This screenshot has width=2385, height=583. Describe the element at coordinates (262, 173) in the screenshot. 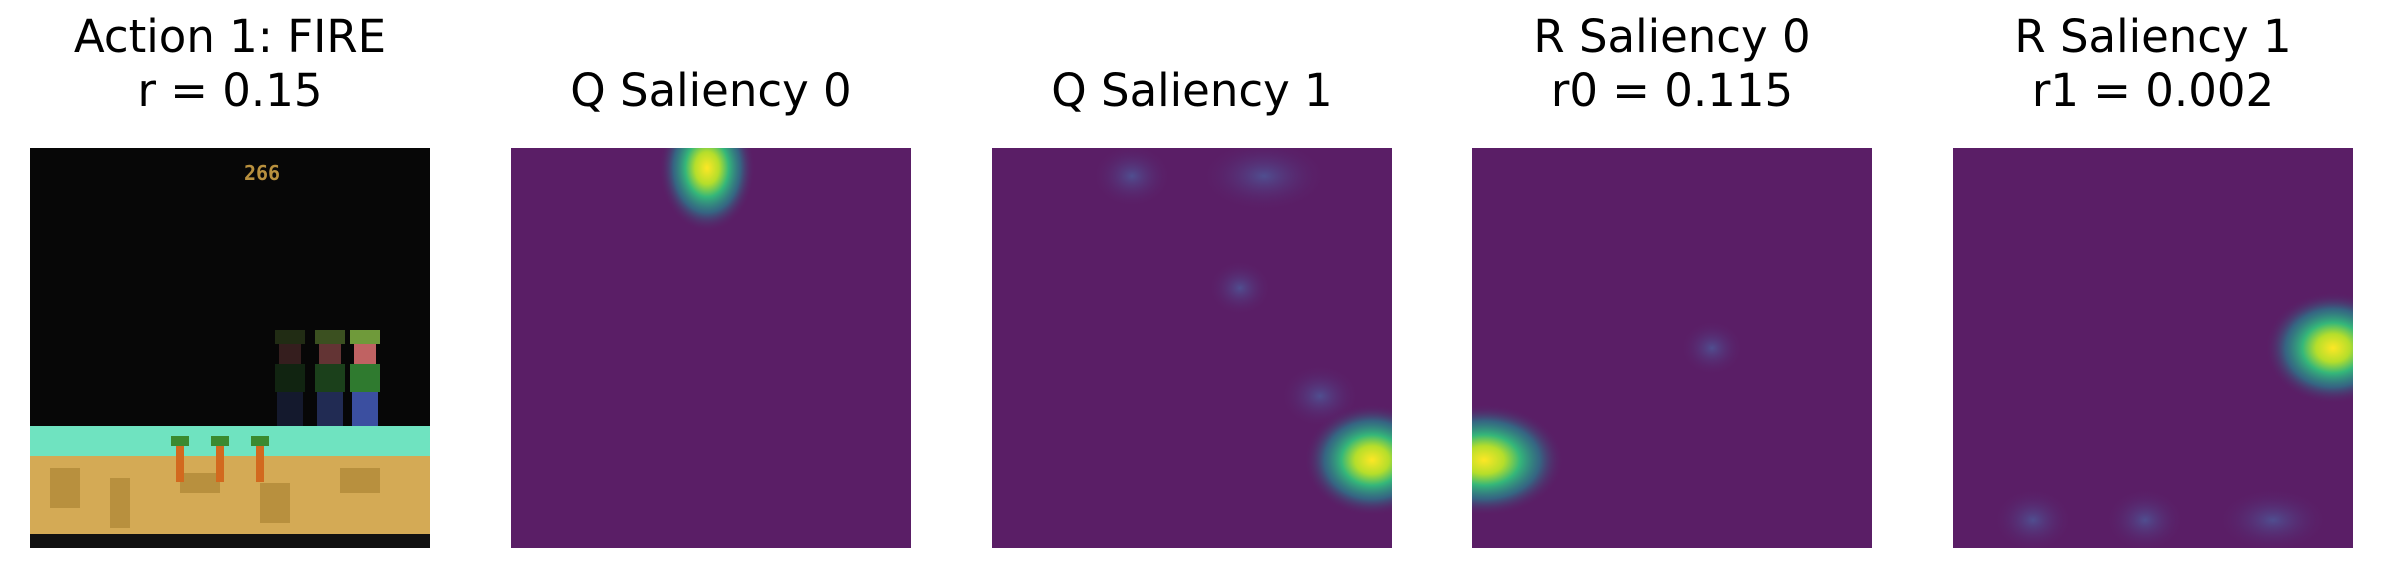

I see `score: 266` at that location.